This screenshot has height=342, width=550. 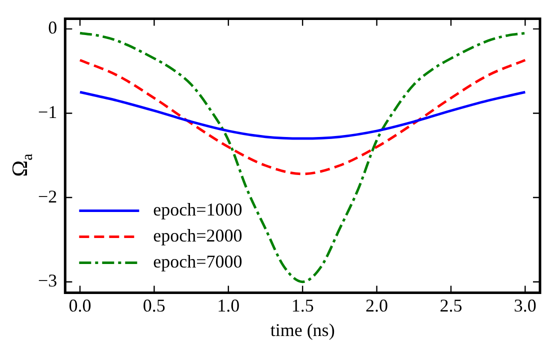 What do you see at coordinates (154, 305) in the screenshot?
I see `x-tick-label: 0.5` at bounding box center [154, 305].